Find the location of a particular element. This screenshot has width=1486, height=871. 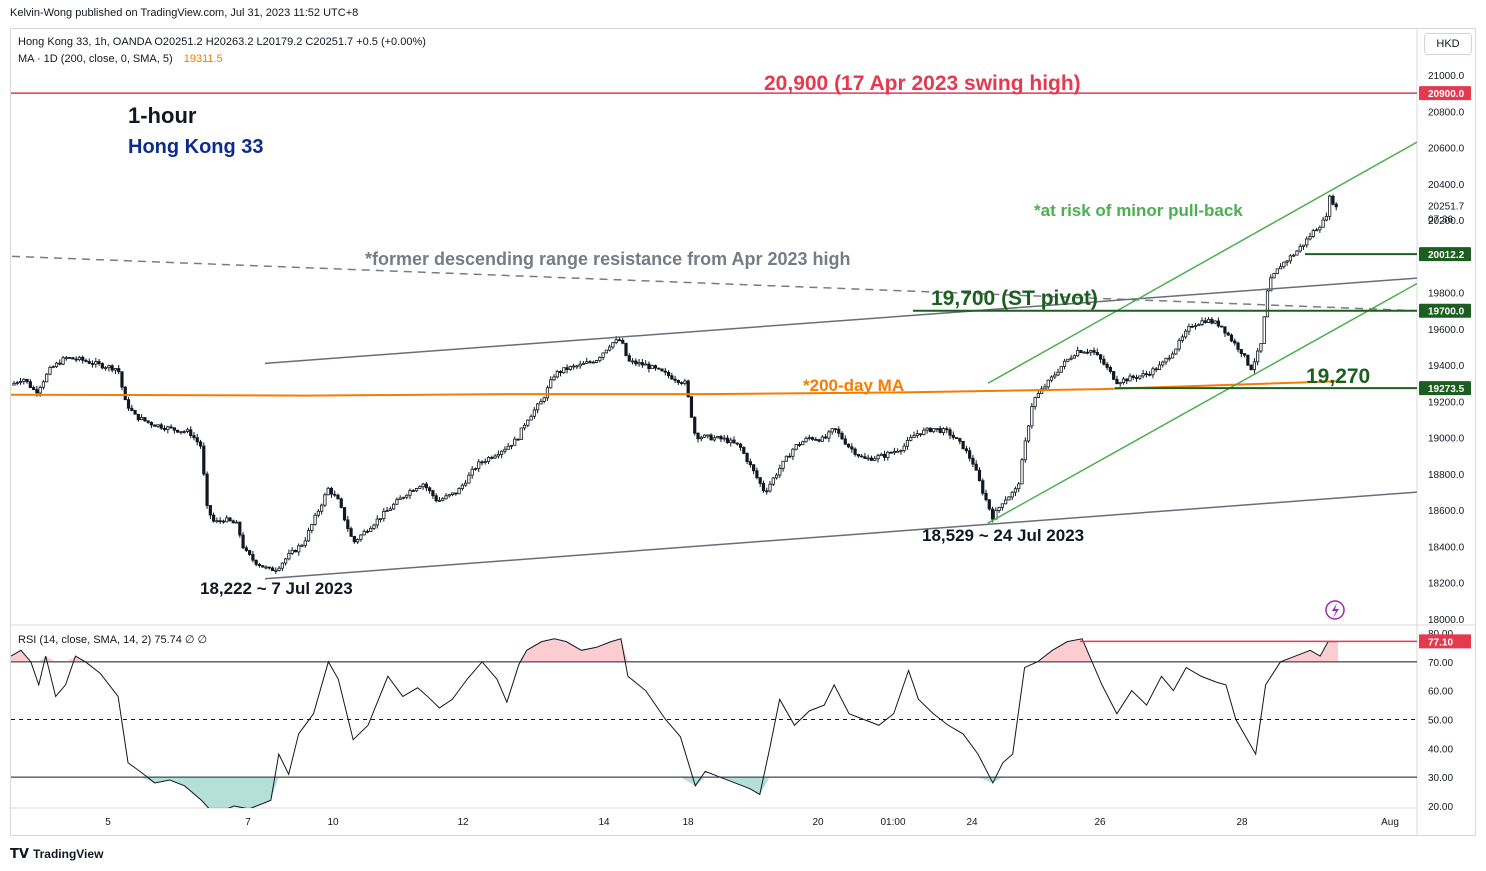

rsi-badge is located at coordinates (1445, 641).